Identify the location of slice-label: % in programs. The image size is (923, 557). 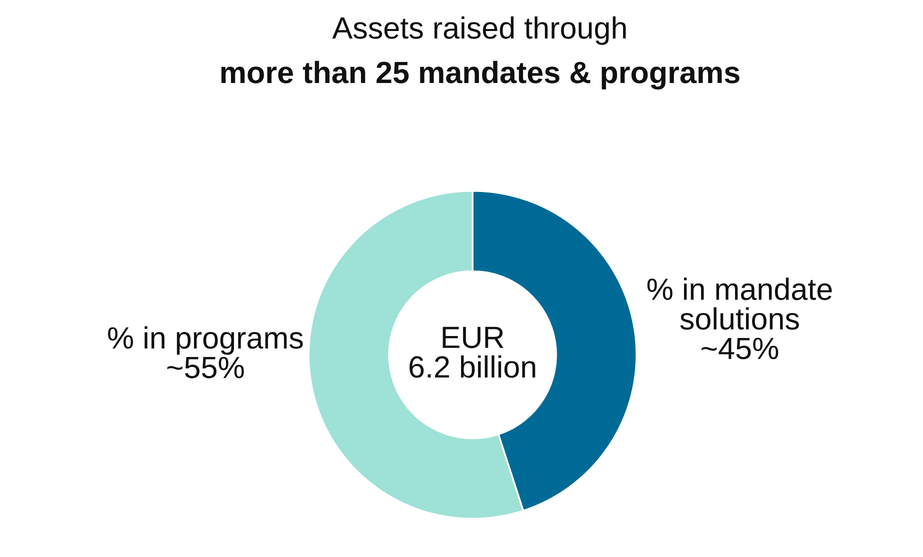
(205, 340).